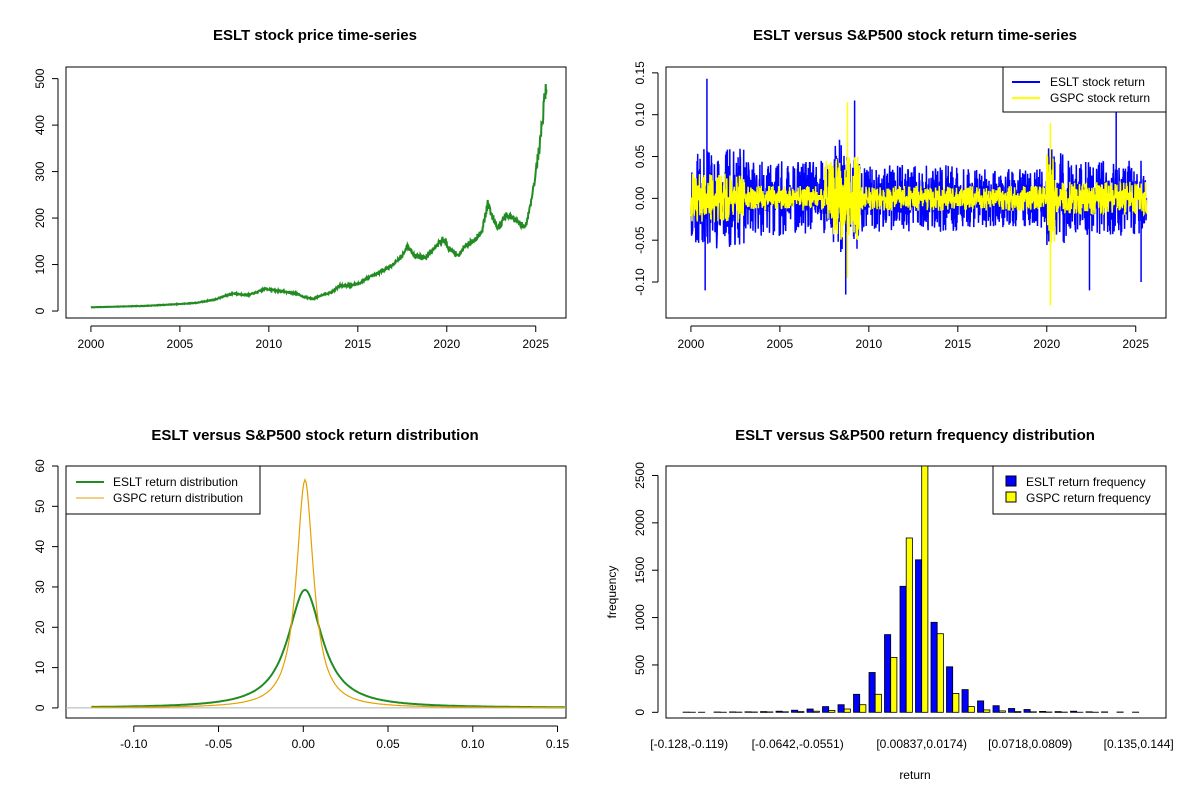 This screenshot has height=800, width=1200. Describe the element at coordinates (535, 344) in the screenshot. I see `x-tick-label: 2025` at that location.